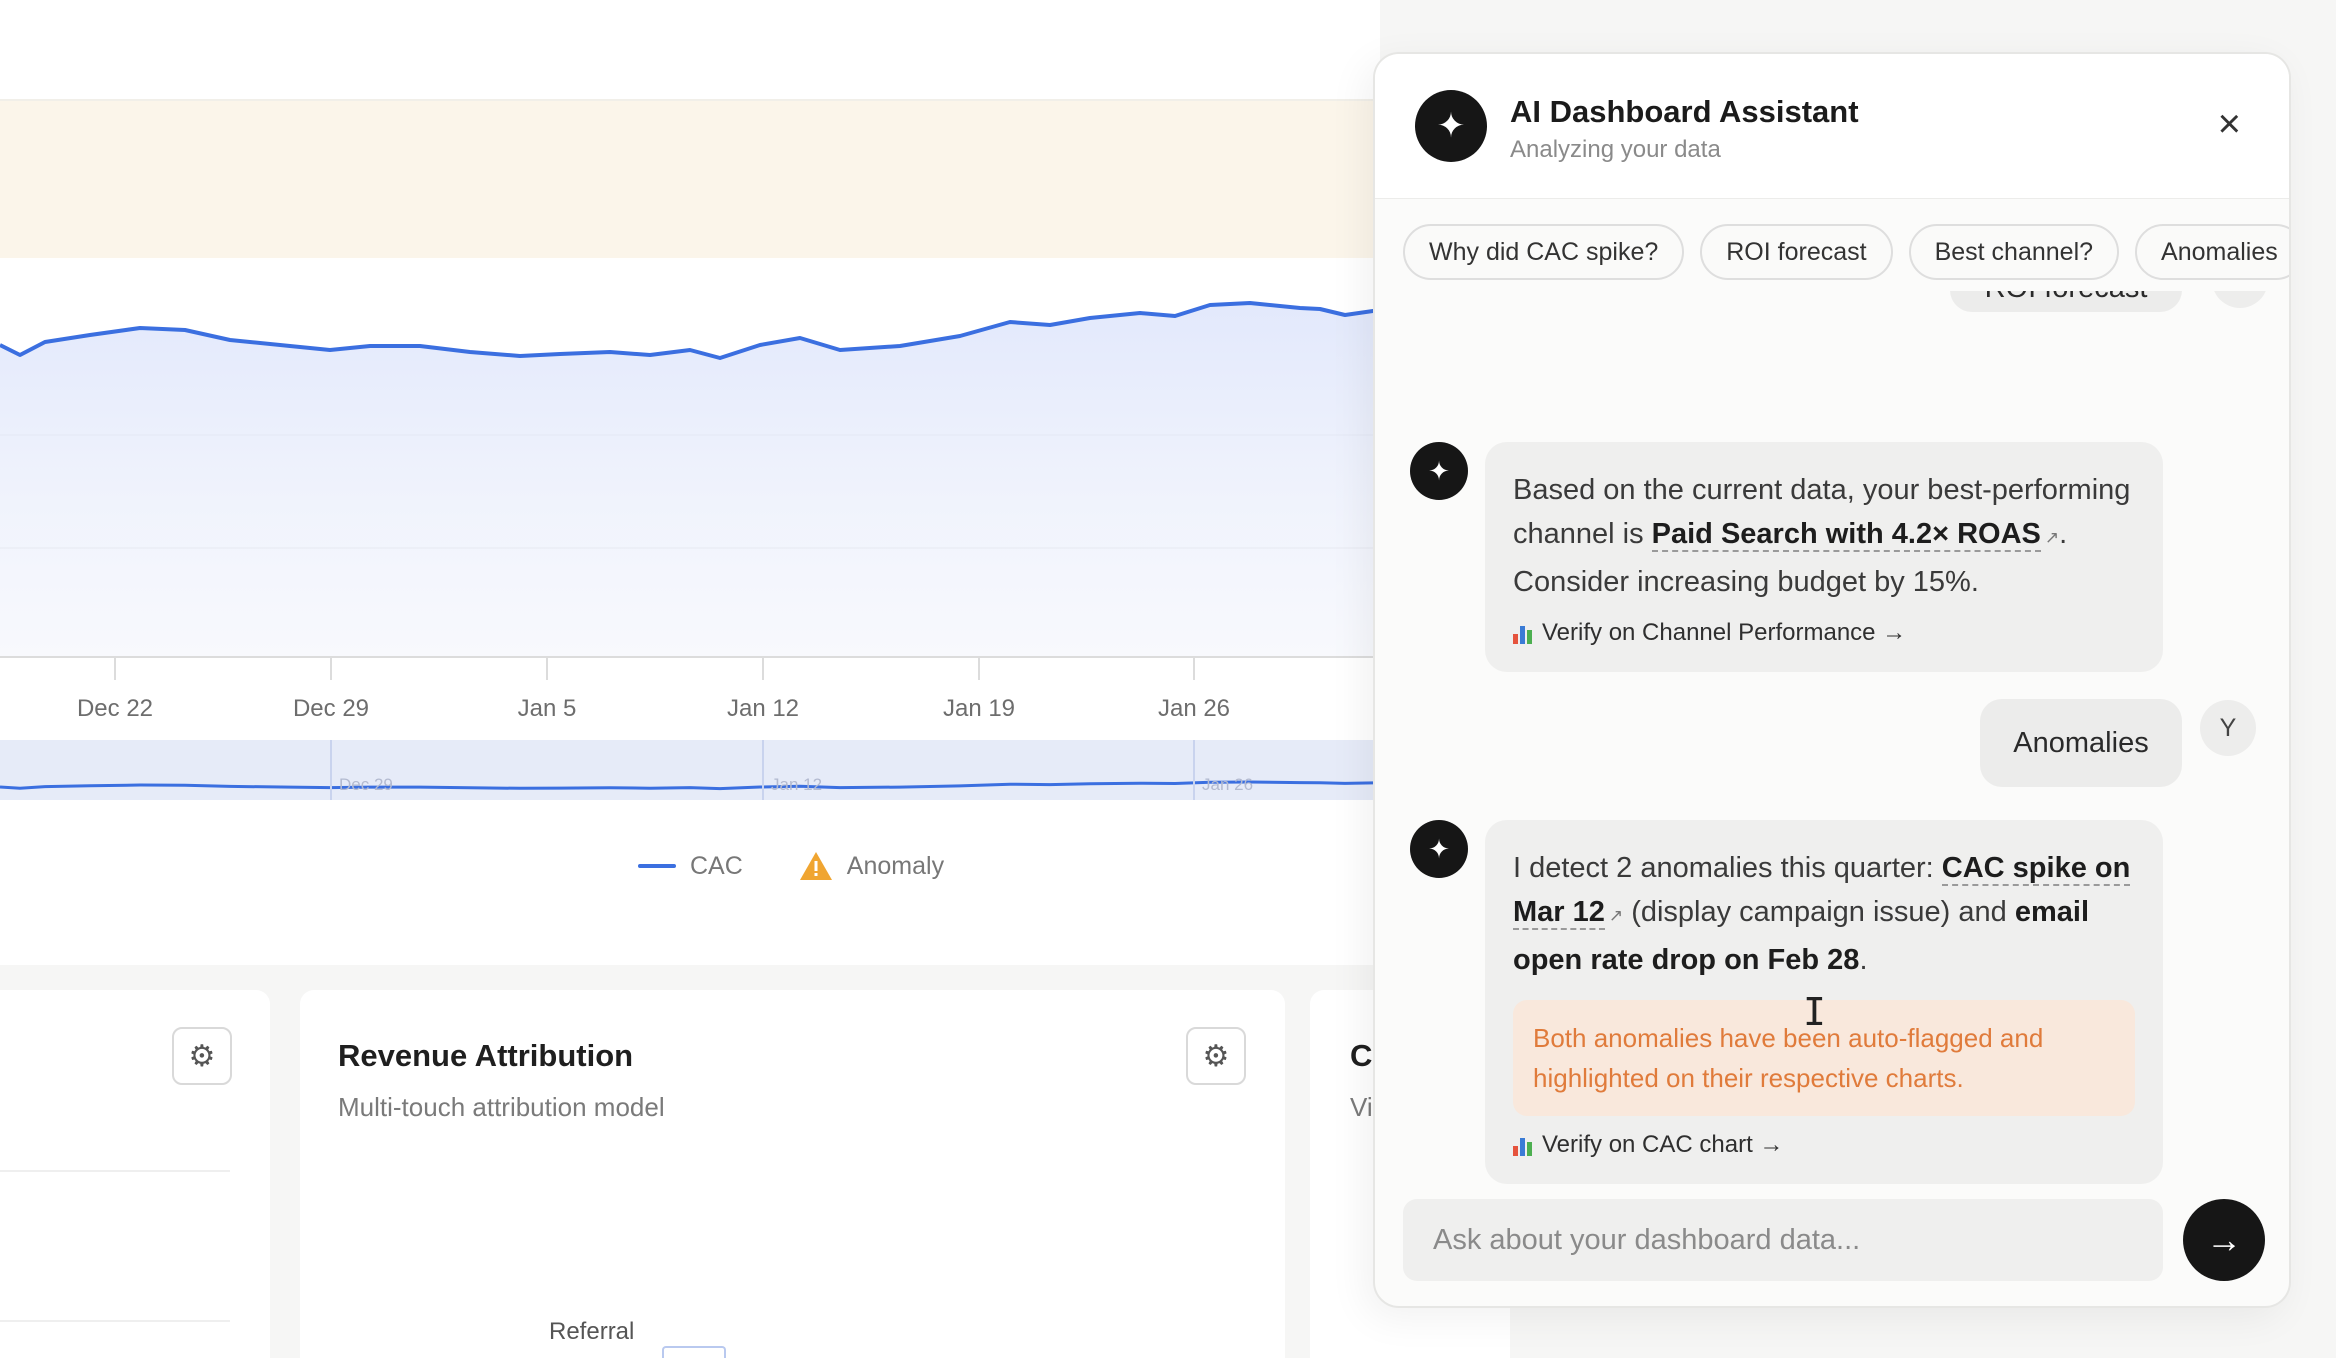 This screenshot has width=2336, height=1358. I want to click on donut-segment-label: Referral, so click(592, 1331).